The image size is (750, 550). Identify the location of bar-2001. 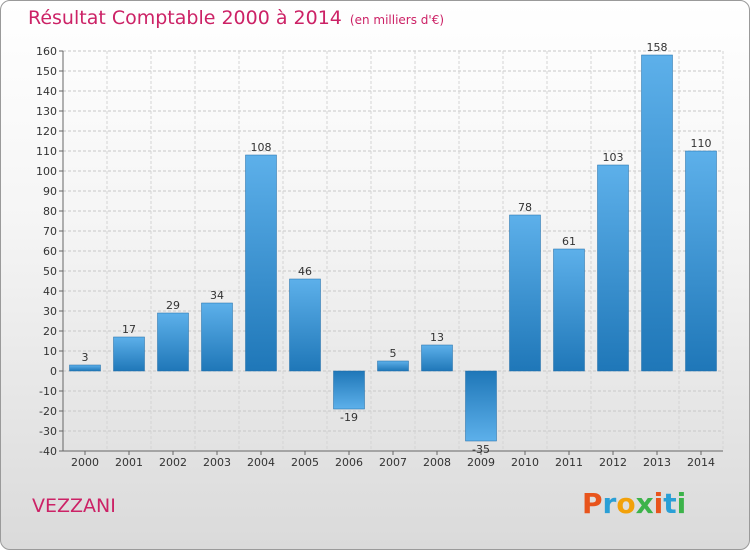
(129, 354).